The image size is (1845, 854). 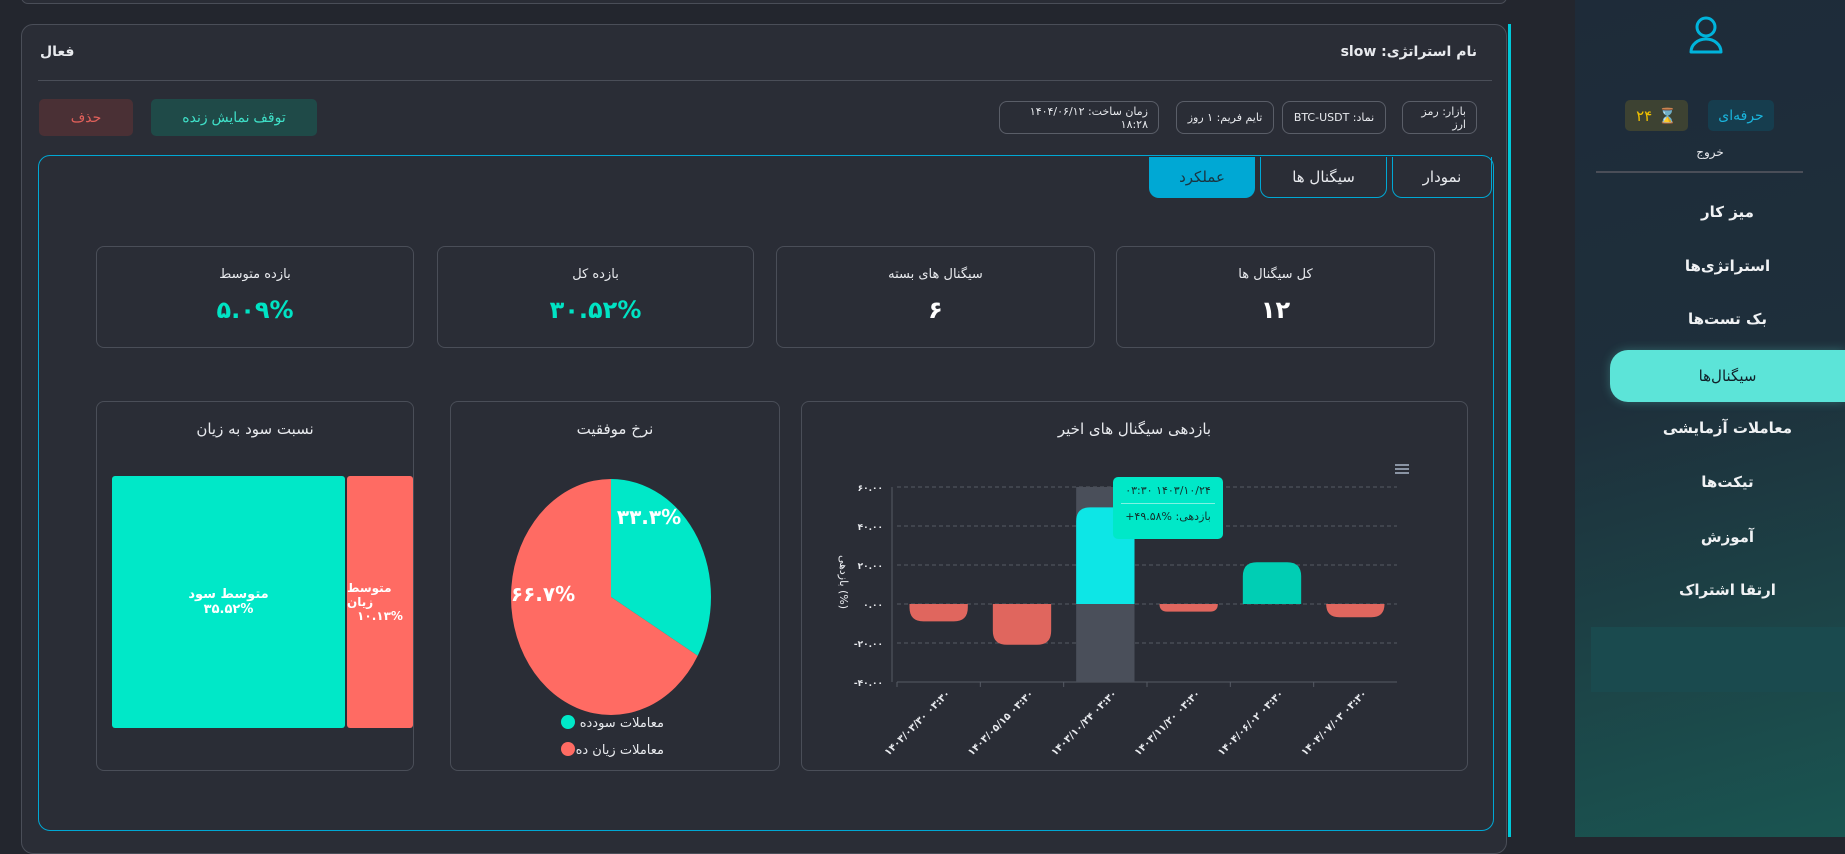 I want to click on treemap-profit: متوسط سود ۳۵.۵۲%, so click(x=228, y=602).